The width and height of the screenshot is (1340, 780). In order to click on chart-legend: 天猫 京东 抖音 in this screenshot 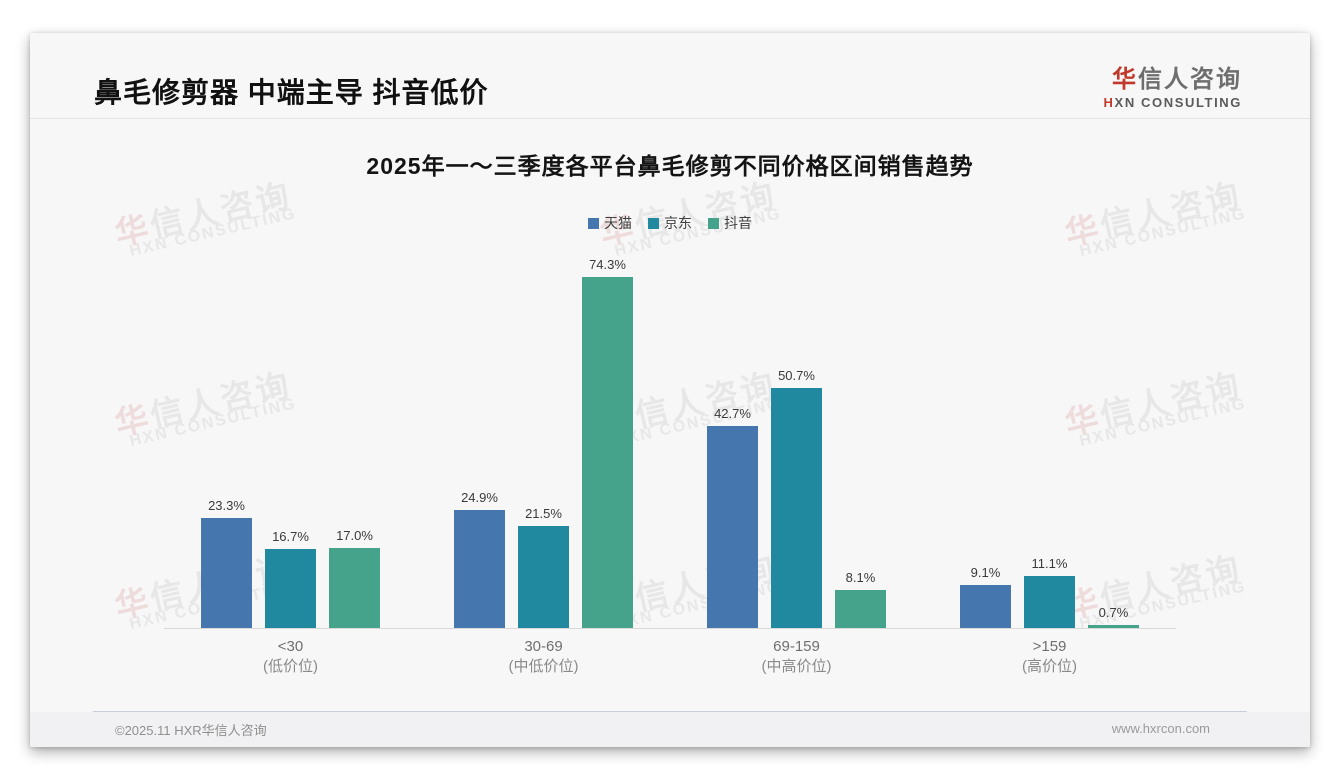, I will do `click(670, 223)`.